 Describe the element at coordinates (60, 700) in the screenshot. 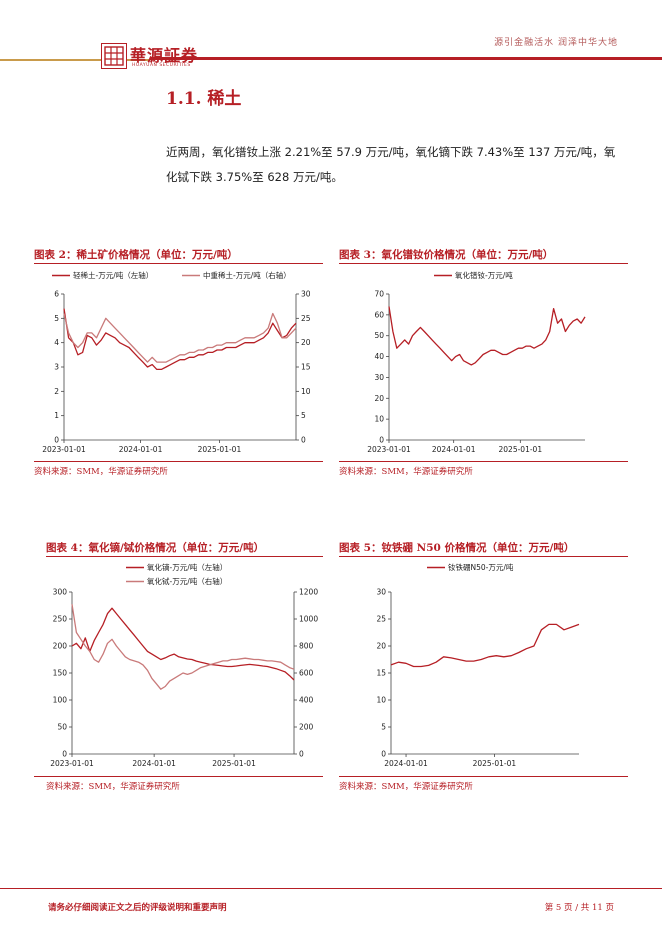

I see `left-tick-label: 100` at that location.